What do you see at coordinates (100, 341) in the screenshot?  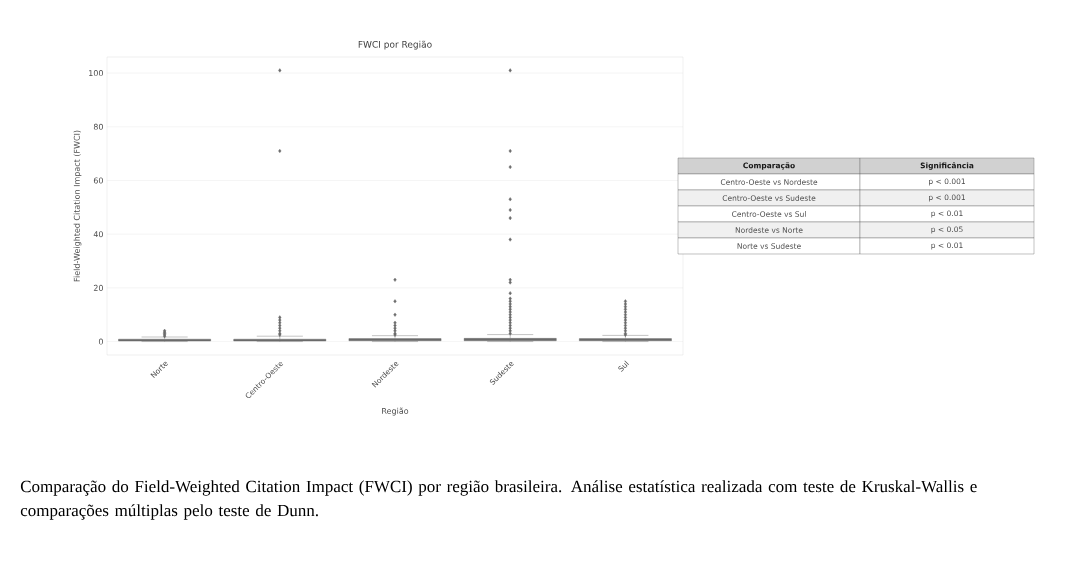 I see `y-tick-label: 0` at bounding box center [100, 341].